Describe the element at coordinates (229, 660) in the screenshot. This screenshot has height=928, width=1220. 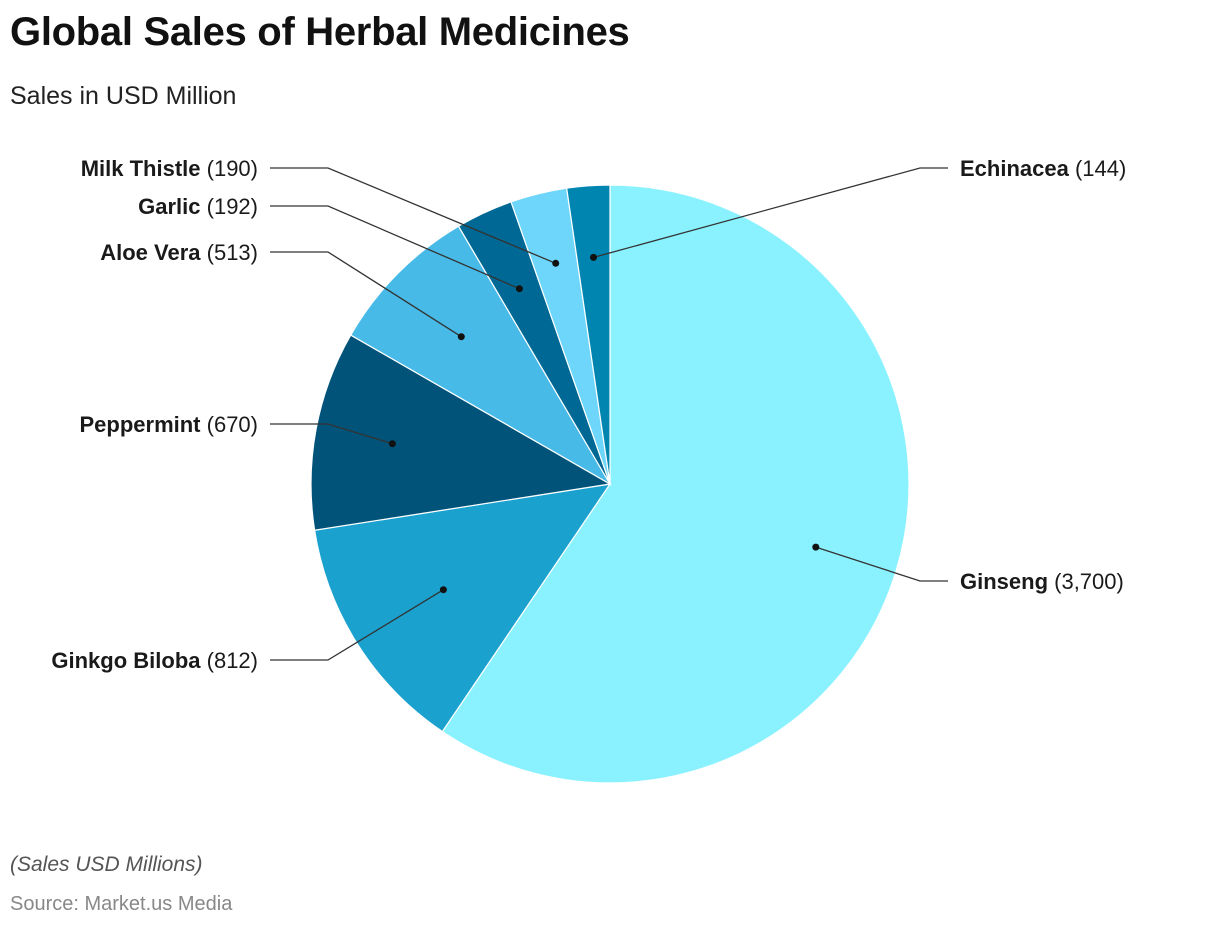
I see `slice-label-value: (812)` at that location.